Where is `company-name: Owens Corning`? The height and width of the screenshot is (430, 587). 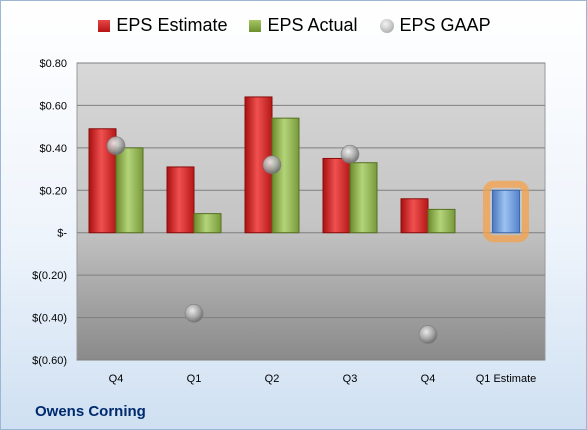 company-name: Owens Corning is located at coordinates (90, 411).